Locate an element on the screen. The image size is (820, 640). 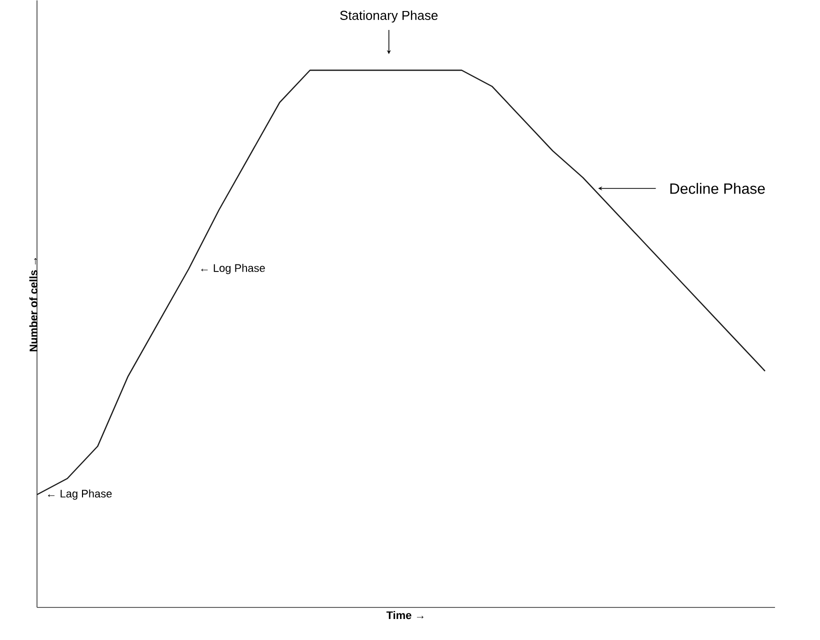
annotation: ← Lag Phase is located at coordinates (80, 494).